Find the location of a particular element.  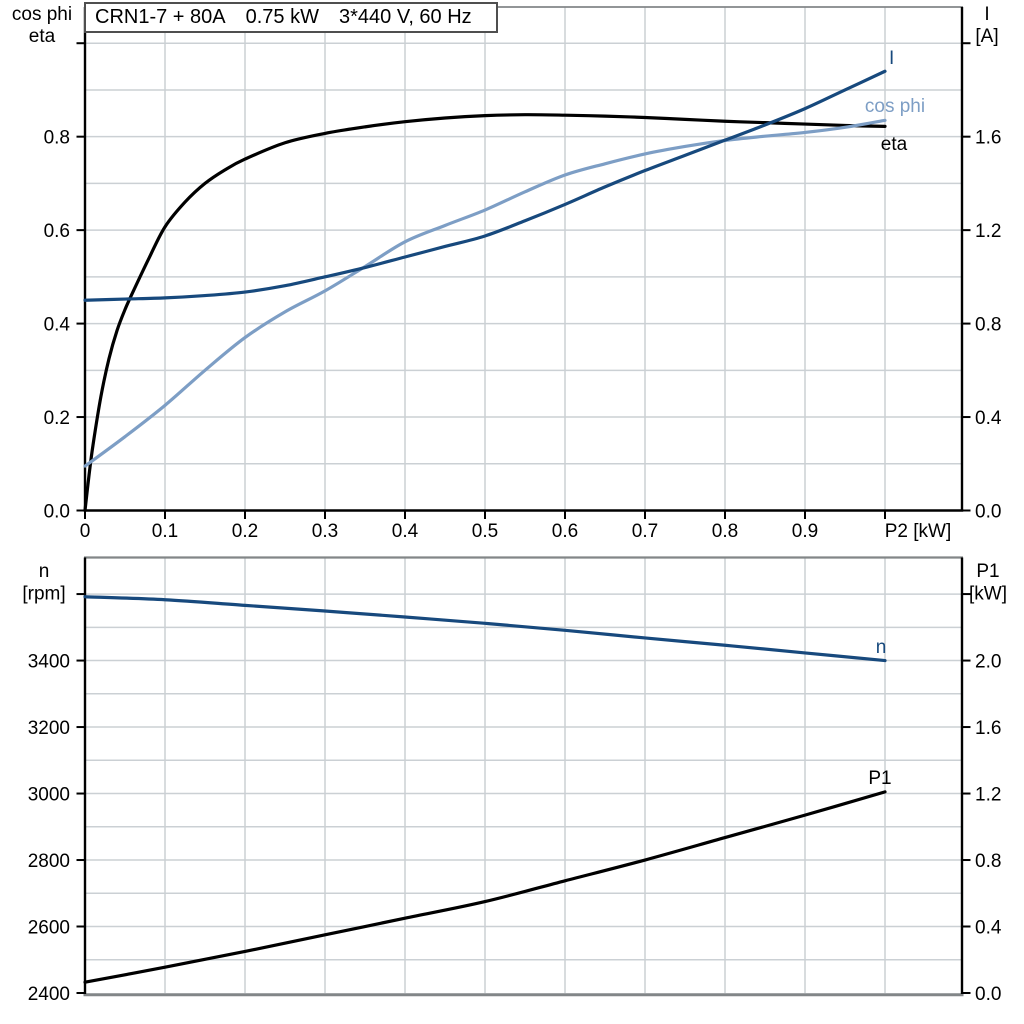

left-axis-tick-label: 0.8 is located at coordinates (57, 138).